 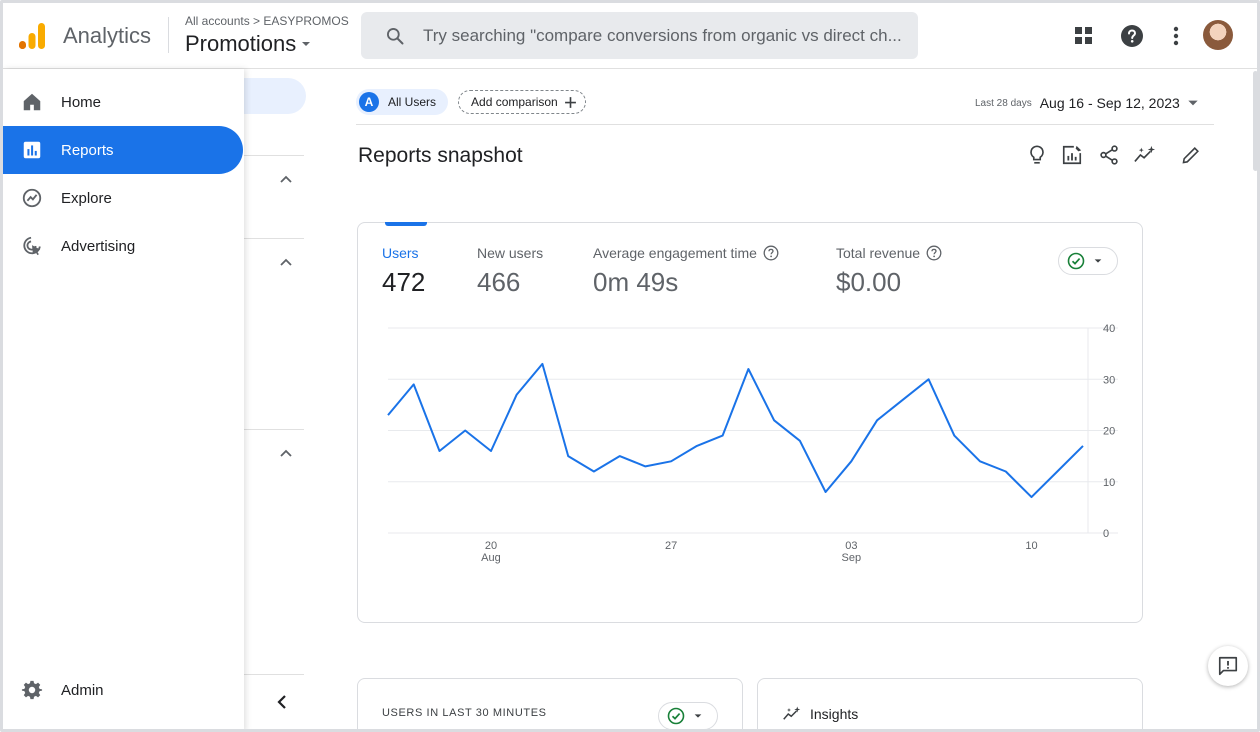 I want to click on nav-item-label: Admin, so click(x=82, y=690).